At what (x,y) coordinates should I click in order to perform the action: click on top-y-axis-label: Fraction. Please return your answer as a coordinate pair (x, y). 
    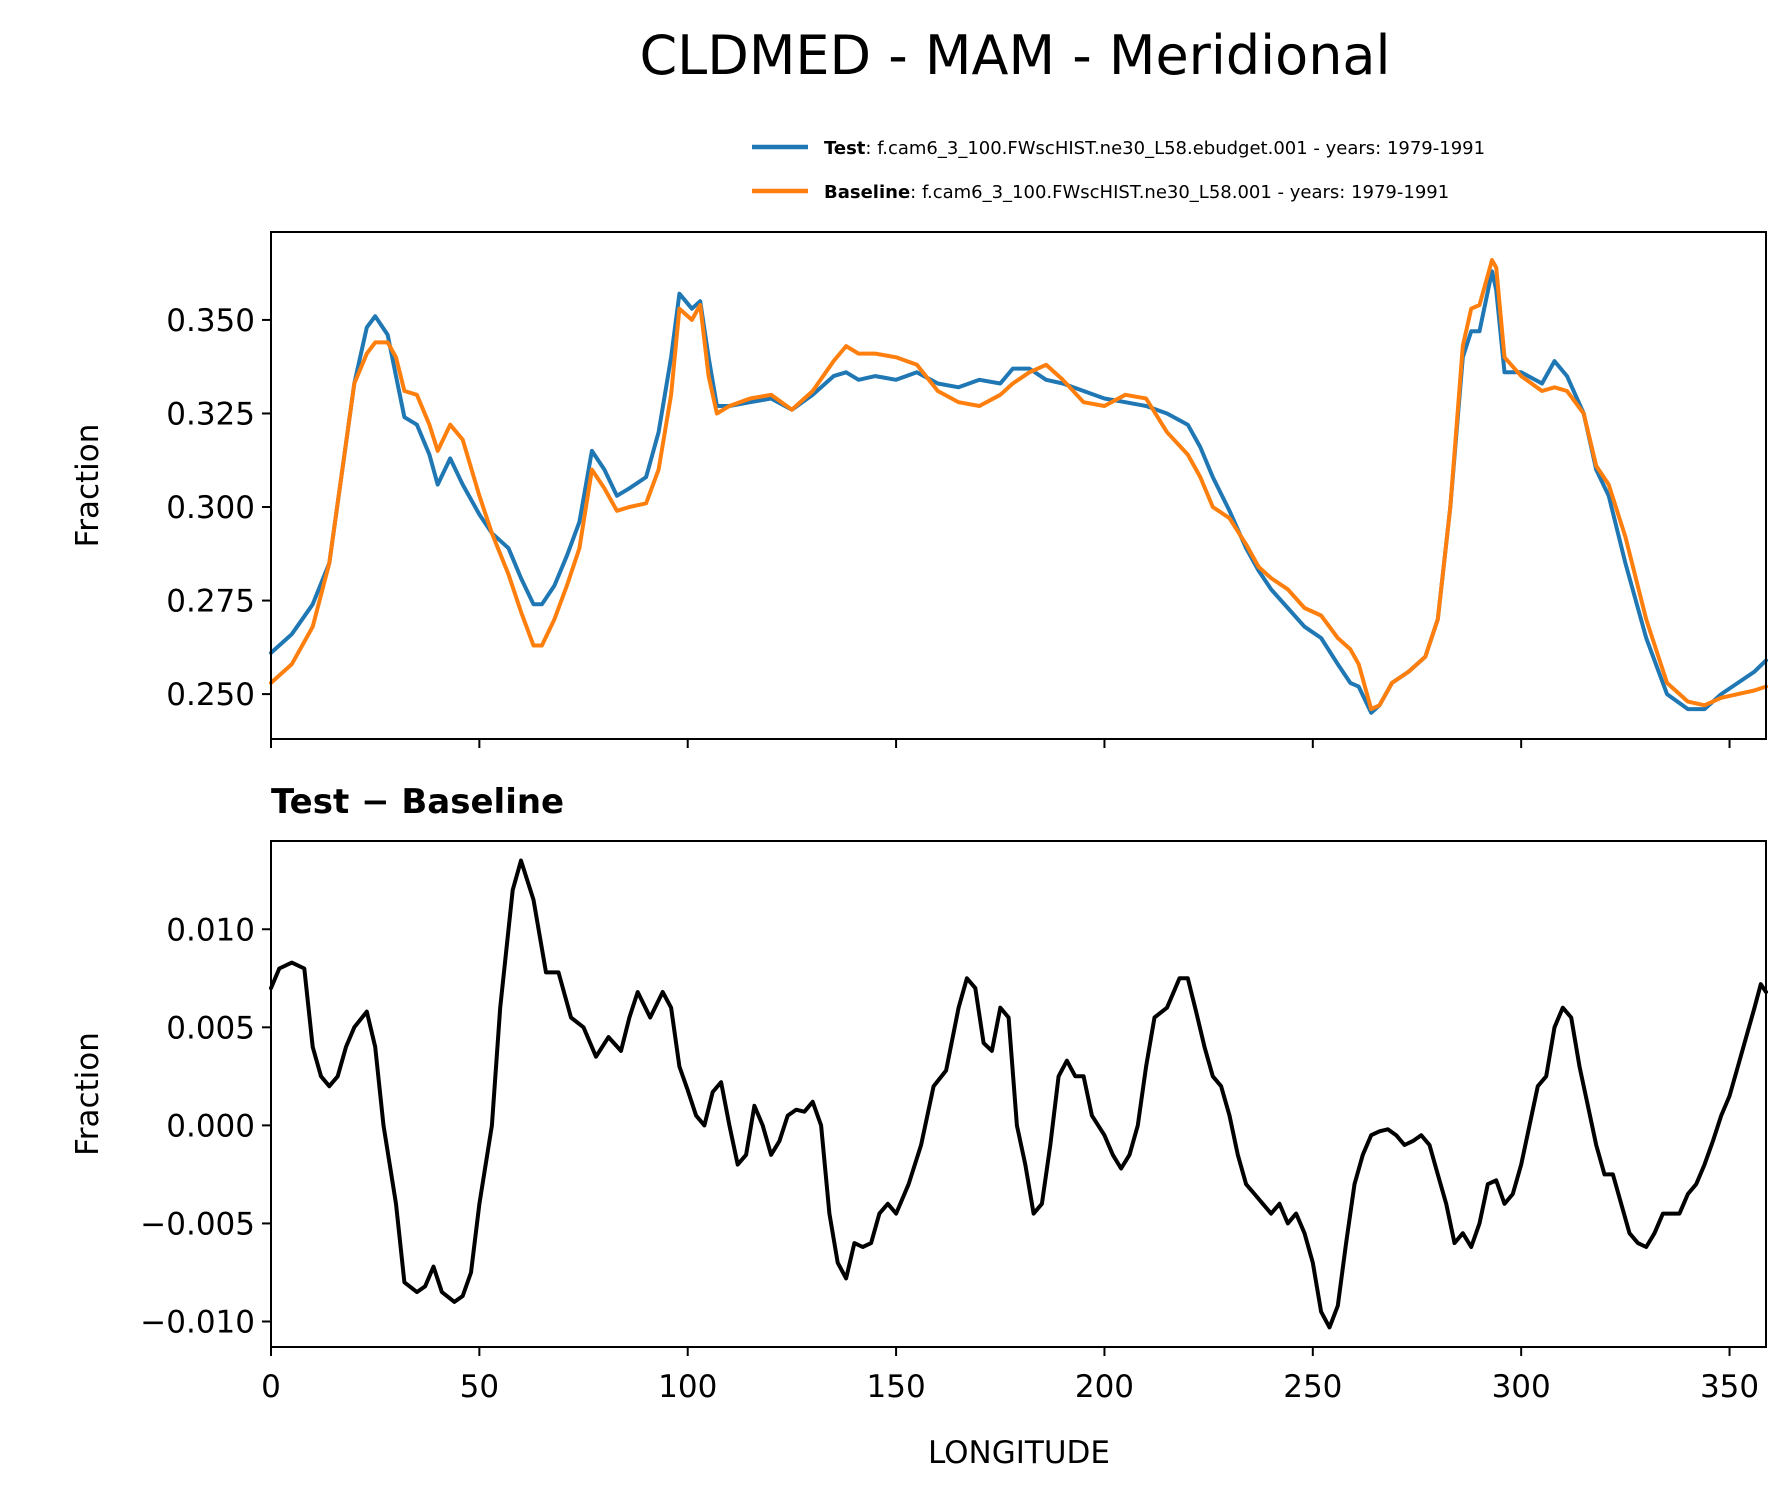
    Looking at the image, I should click on (88, 486).